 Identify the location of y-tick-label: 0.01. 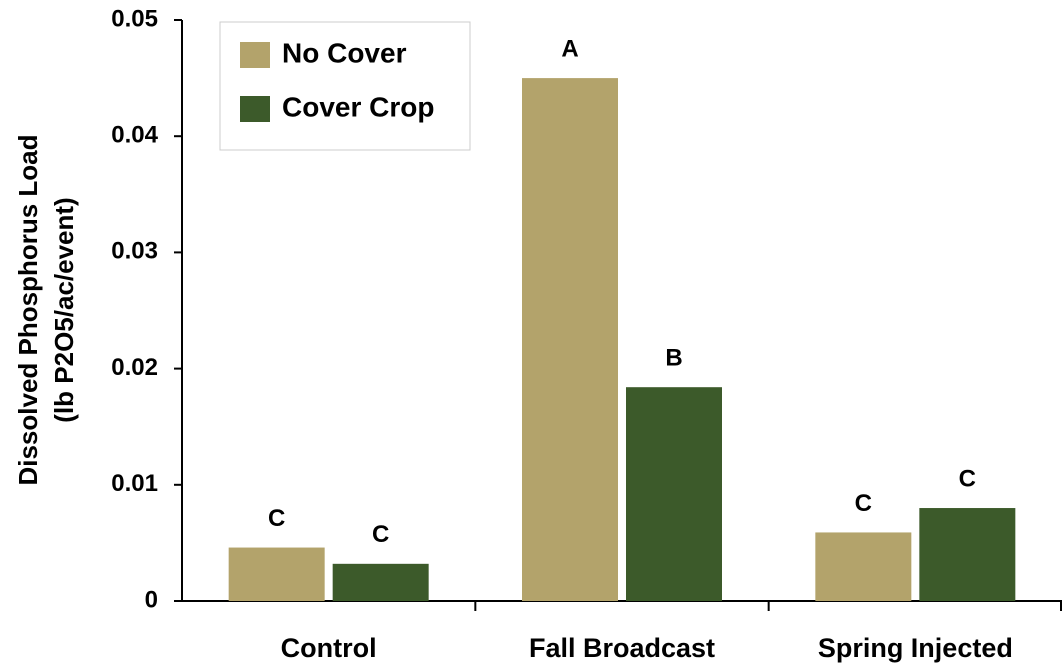
(134, 483).